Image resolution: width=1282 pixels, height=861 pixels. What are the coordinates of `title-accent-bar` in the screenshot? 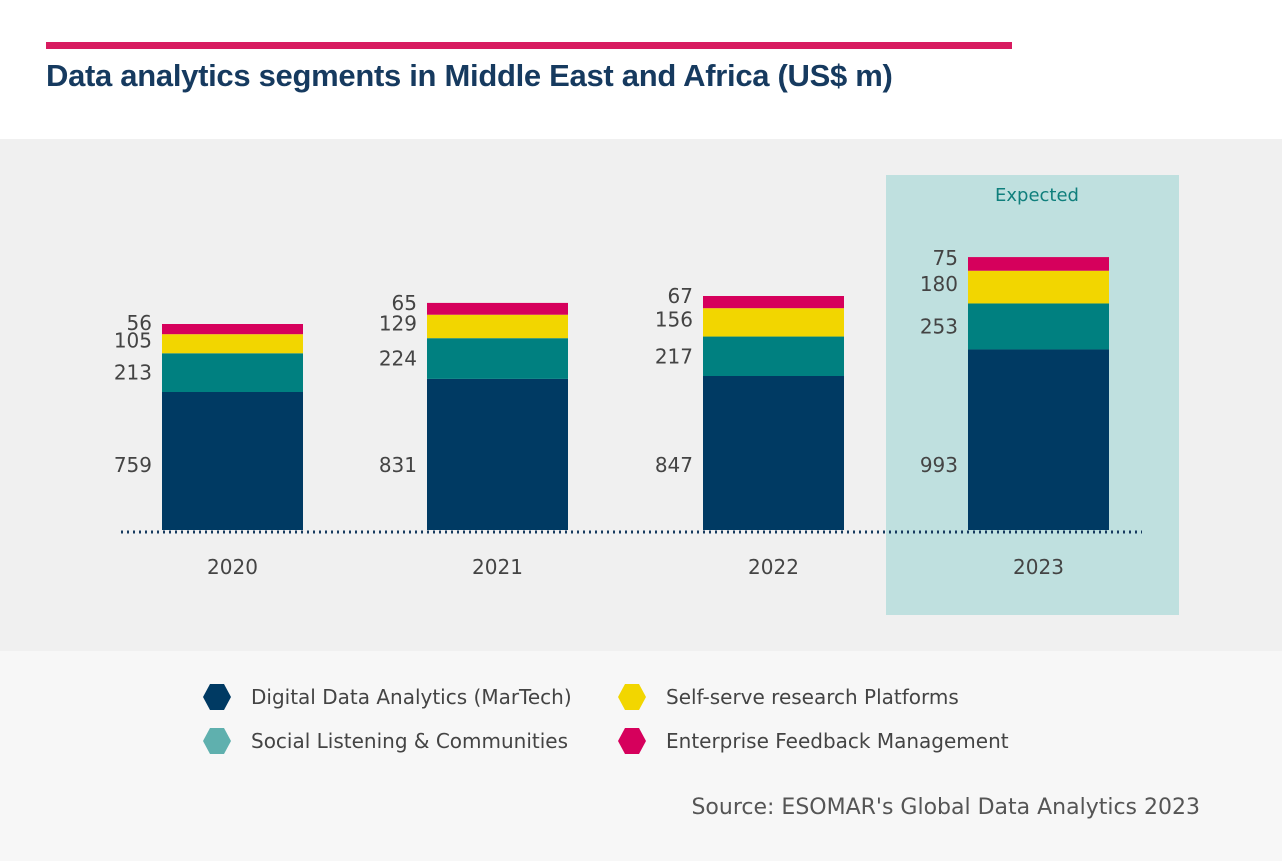 It's located at (529, 45).